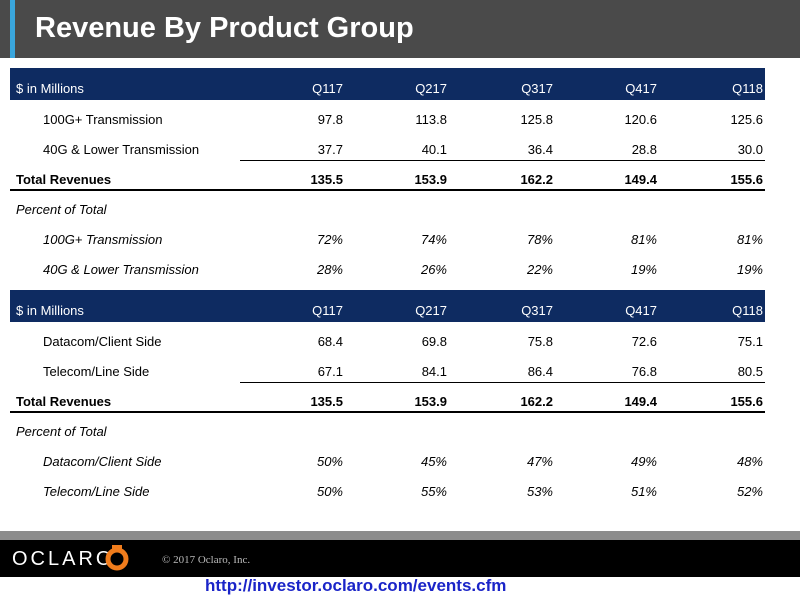  I want to click on row-value: 125.6, so click(746, 119).